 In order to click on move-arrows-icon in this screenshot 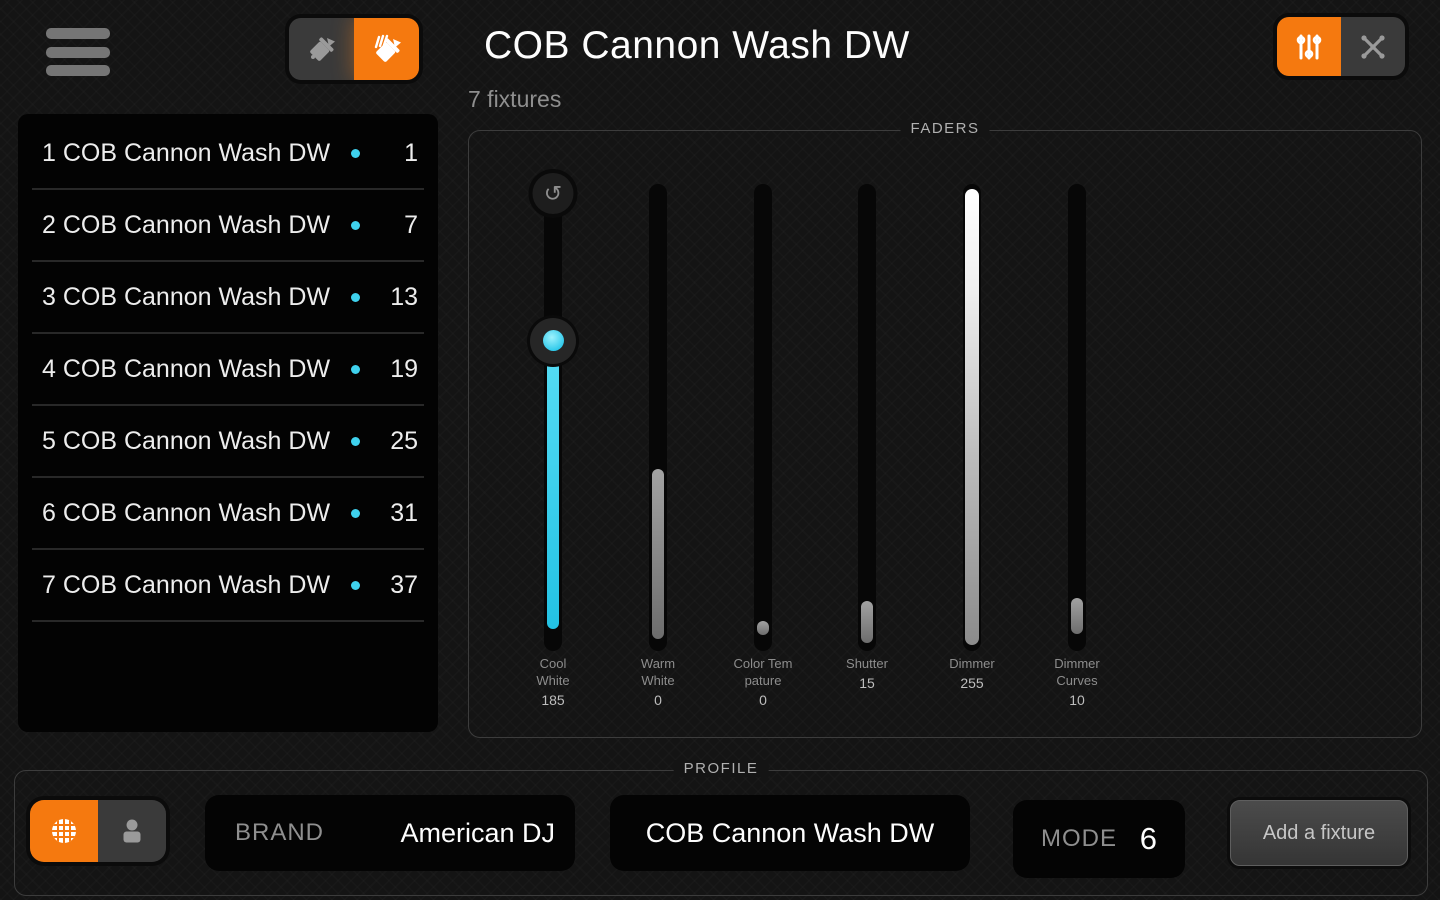, I will do `click(1373, 47)`.